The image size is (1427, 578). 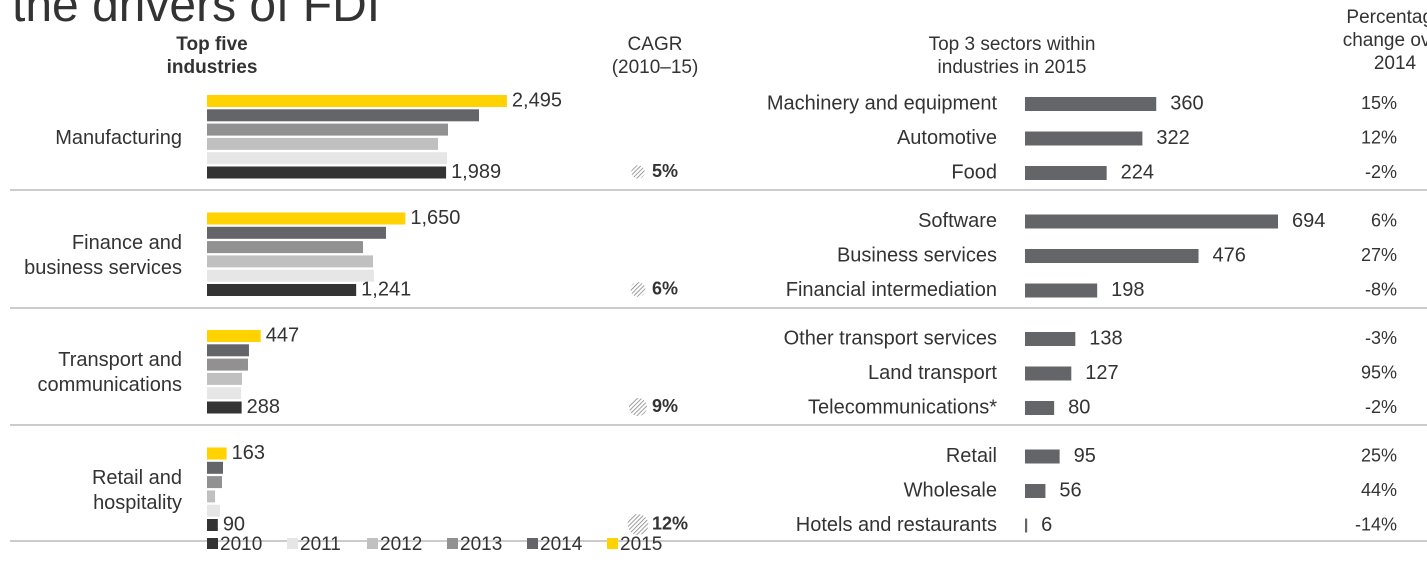 What do you see at coordinates (1381, 338) in the screenshot?
I see `change-label: -3%` at bounding box center [1381, 338].